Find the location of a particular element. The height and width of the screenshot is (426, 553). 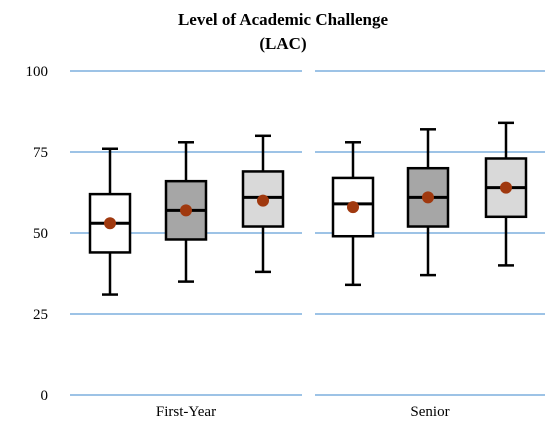

y-tick-label-50: 50 is located at coordinates (40, 234).